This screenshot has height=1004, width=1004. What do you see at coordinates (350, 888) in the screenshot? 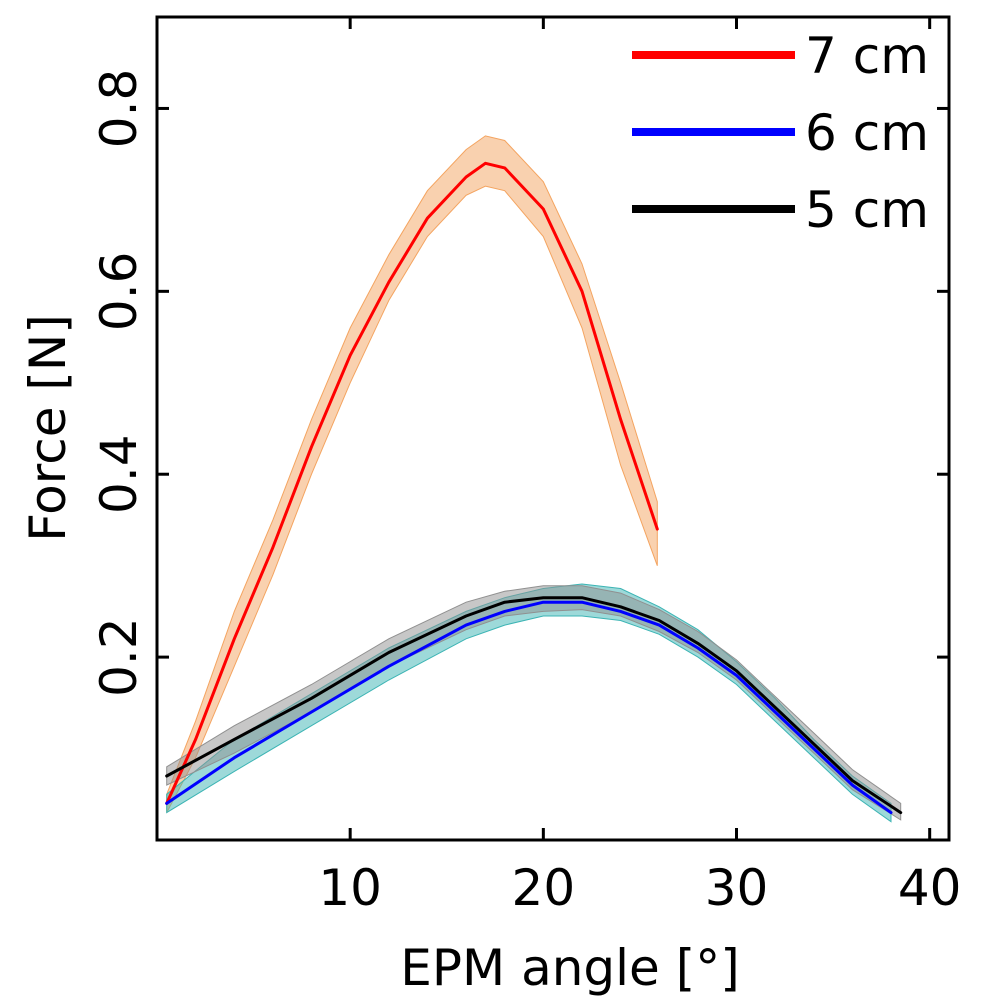
I see `x-tick-label: 10` at bounding box center [350, 888].